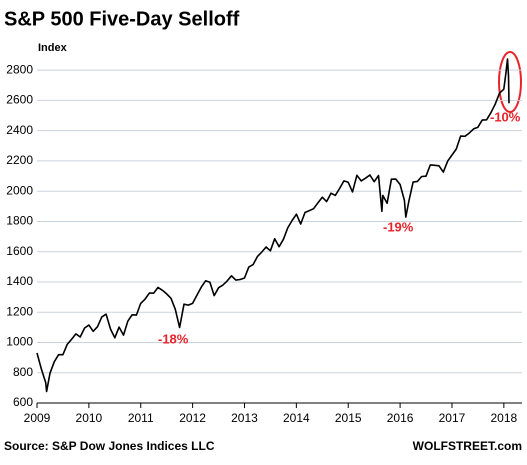 This screenshot has width=527, height=465. Describe the element at coordinates (19, 69) in the screenshot. I see `y-tick-label: 2800` at that location.